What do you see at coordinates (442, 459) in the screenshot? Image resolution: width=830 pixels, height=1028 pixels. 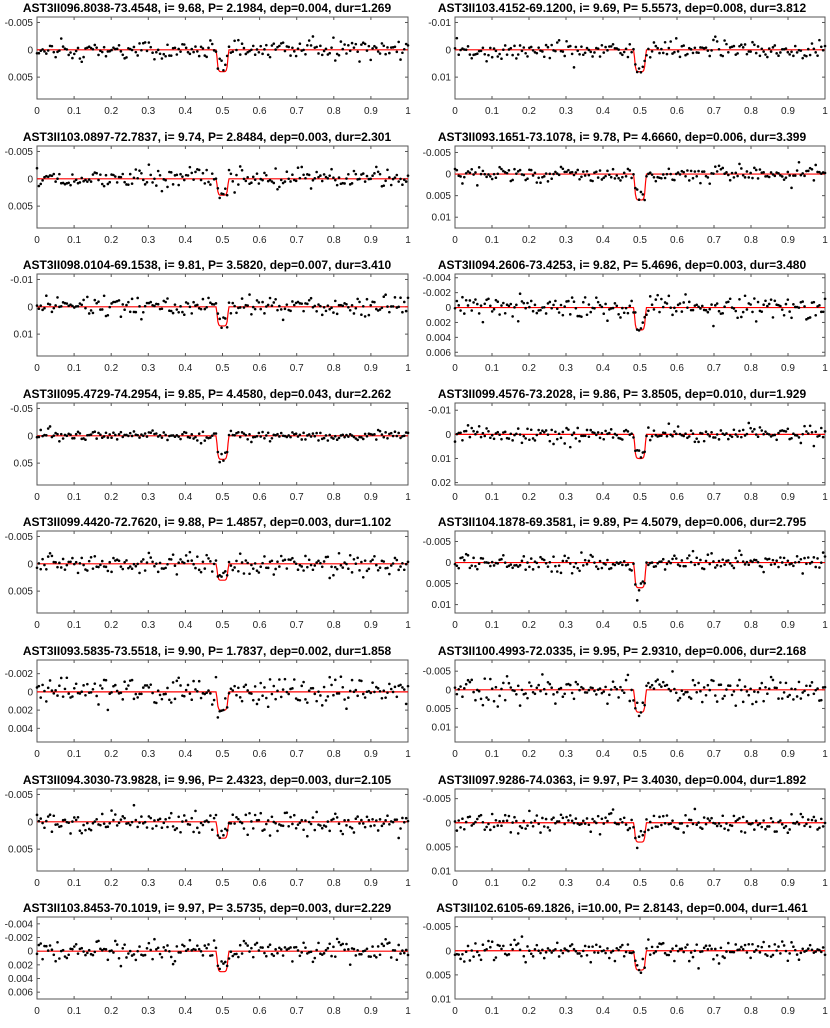 I see `y-tick-label: 0.01` at bounding box center [442, 459].